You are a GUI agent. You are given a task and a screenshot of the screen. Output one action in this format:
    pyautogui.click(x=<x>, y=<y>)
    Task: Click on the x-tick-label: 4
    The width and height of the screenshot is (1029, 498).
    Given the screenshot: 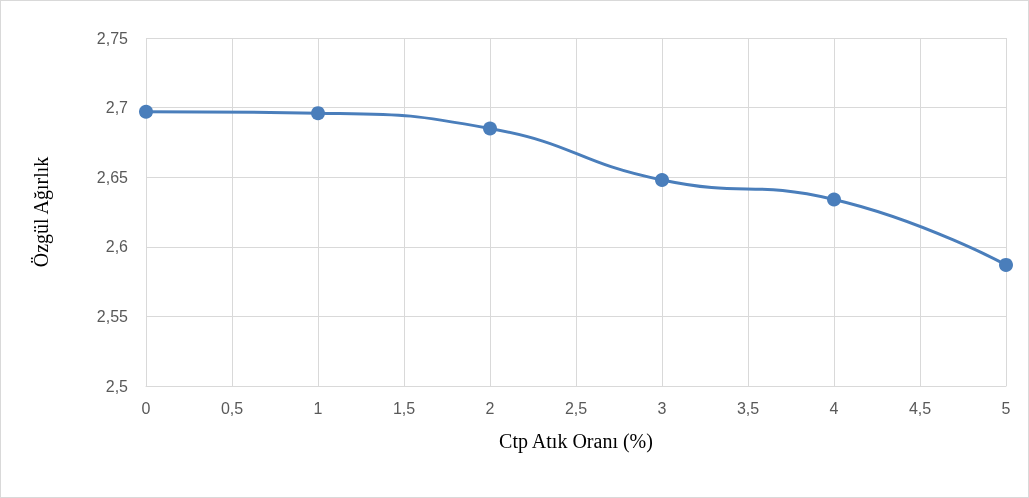 What is the action you would take?
    pyautogui.click(x=834, y=408)
    